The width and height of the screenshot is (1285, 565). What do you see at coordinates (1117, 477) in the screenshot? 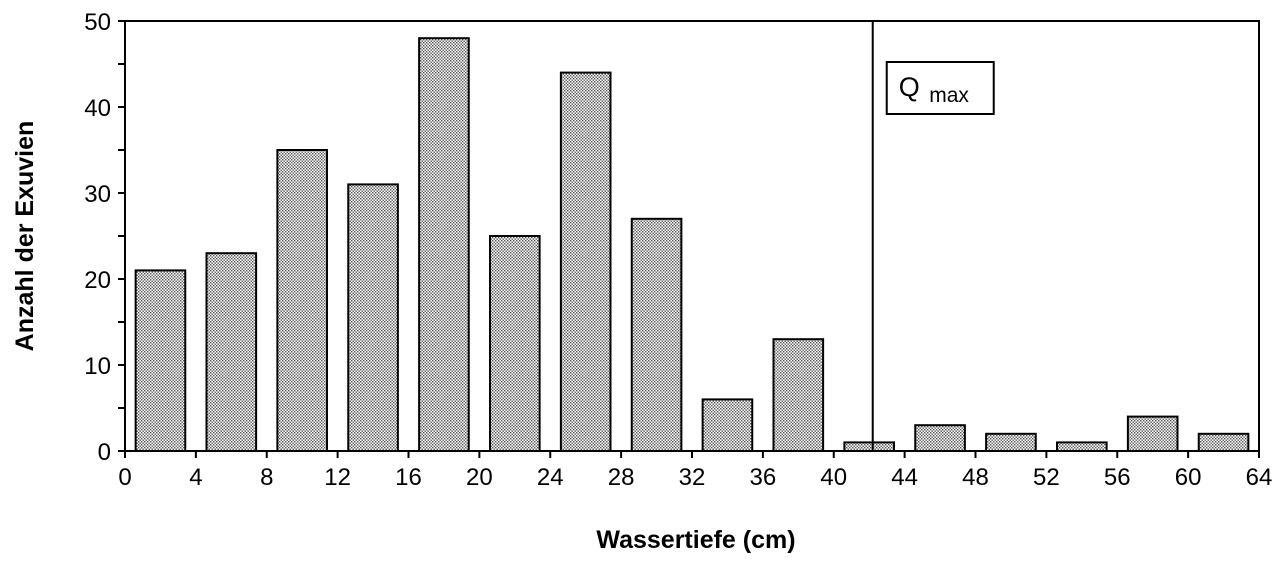
I see `x-tick-label: 56` at bounding box center [1117, 477].